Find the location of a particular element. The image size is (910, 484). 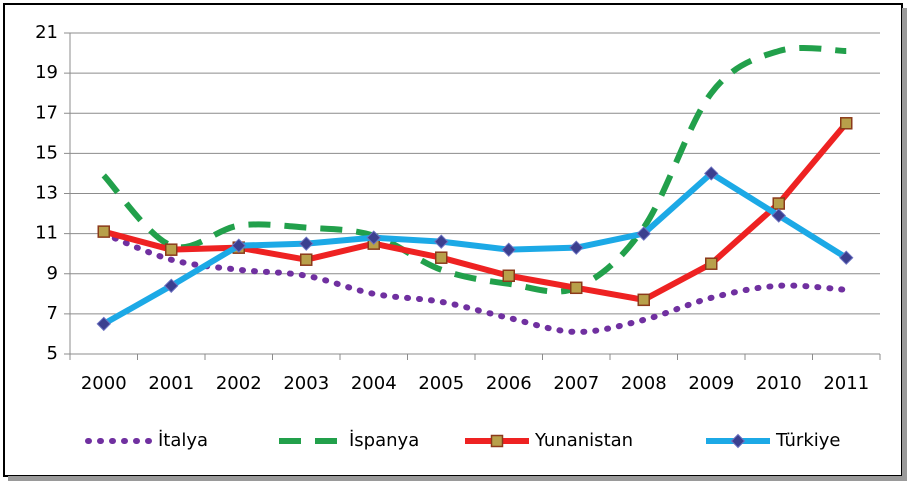

y-tick-label: 15 is located at coordinates (46, 152).